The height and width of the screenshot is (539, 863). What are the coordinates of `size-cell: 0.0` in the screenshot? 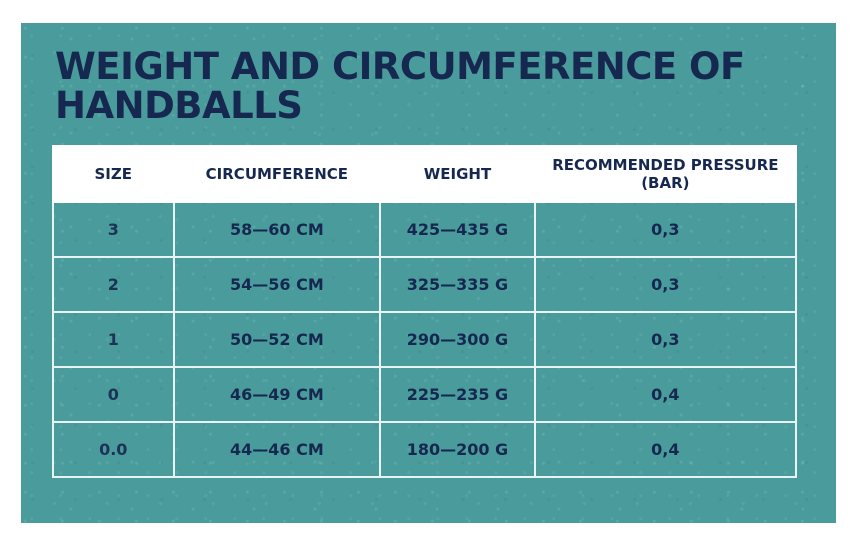 It's located at (113, 449).